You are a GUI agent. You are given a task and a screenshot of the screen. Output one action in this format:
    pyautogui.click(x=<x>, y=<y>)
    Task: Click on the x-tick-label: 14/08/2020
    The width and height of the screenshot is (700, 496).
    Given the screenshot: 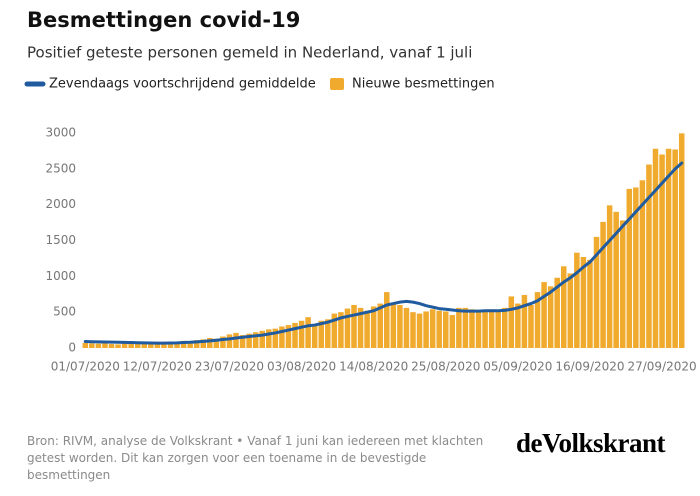 What is the action you would take?
    pyautogui.click(x=373, y=367)
    